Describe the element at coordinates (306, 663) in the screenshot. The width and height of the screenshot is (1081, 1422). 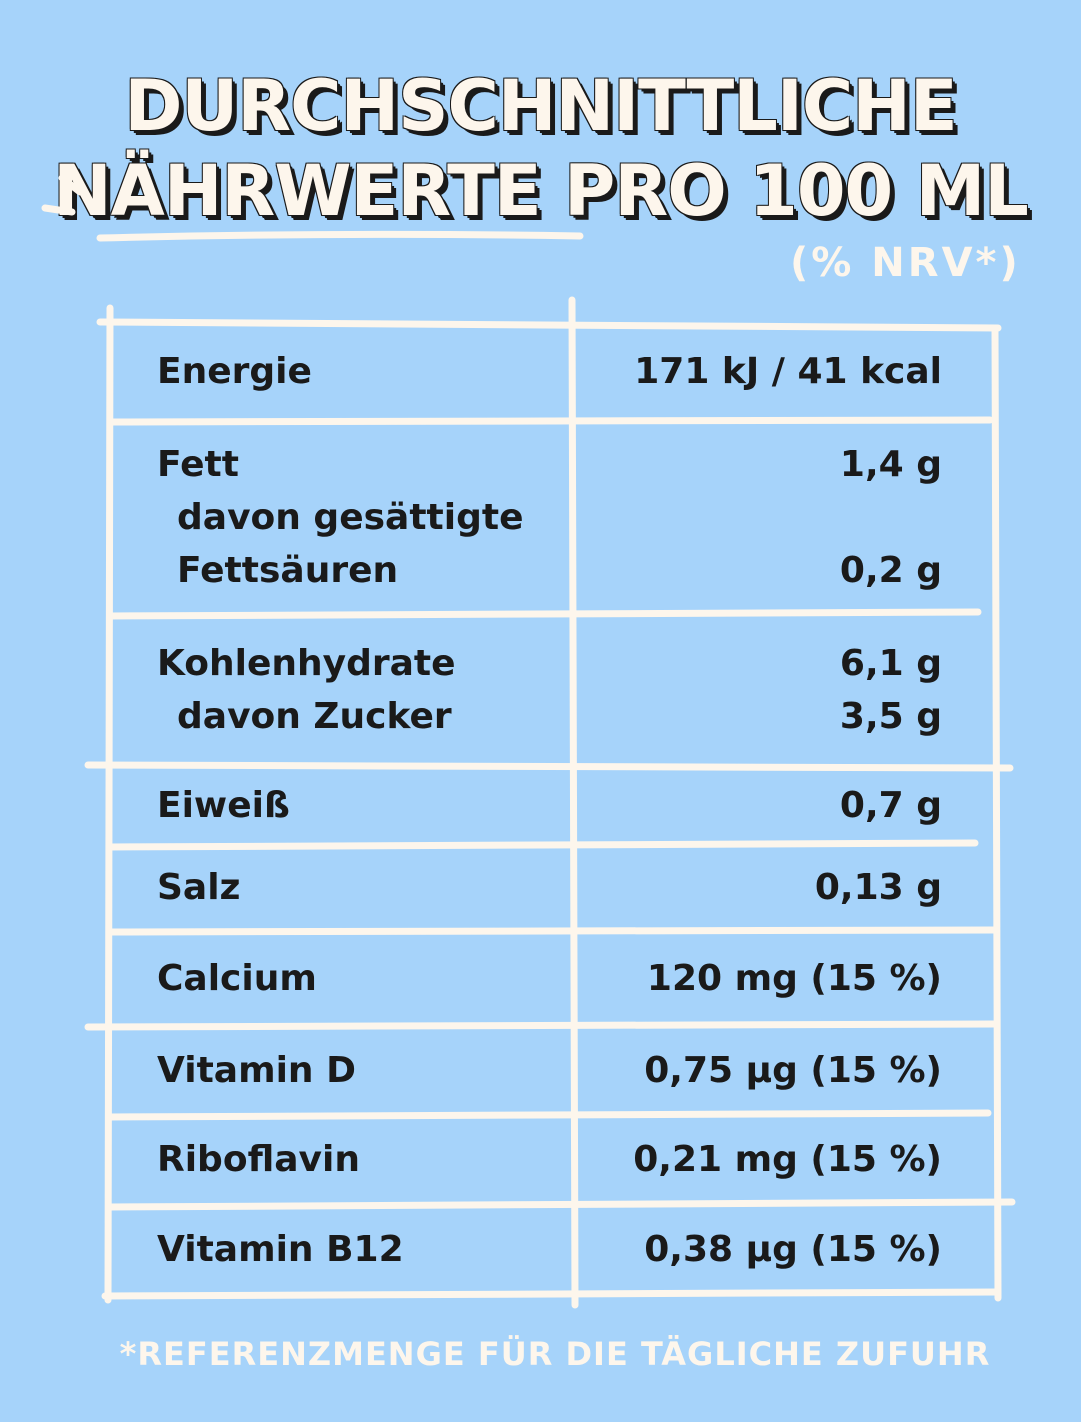
I see `label: Kohlenhydrate` at that location.